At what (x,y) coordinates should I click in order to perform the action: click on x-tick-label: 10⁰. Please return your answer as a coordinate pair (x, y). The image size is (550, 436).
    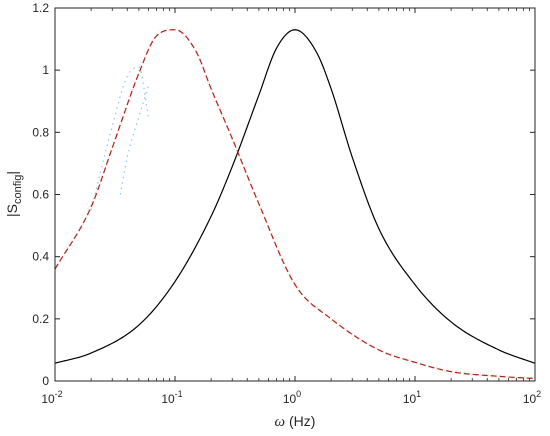
    Looking at the image, I should click on (292, 397).